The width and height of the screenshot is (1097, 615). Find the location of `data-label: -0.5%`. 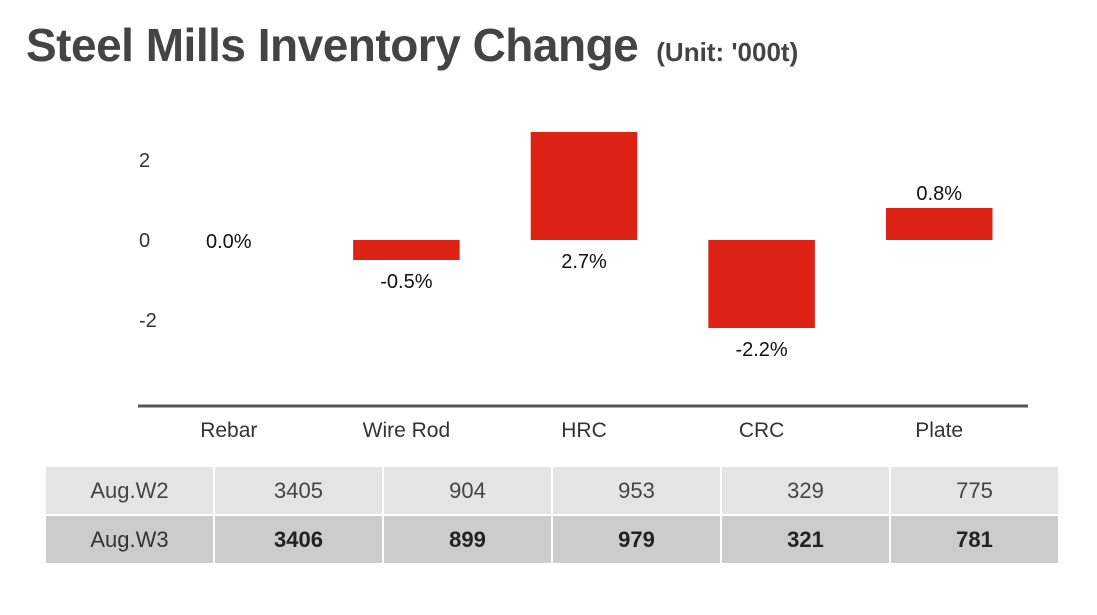

data-label: -0.5% is located at coordinates (406, 282).